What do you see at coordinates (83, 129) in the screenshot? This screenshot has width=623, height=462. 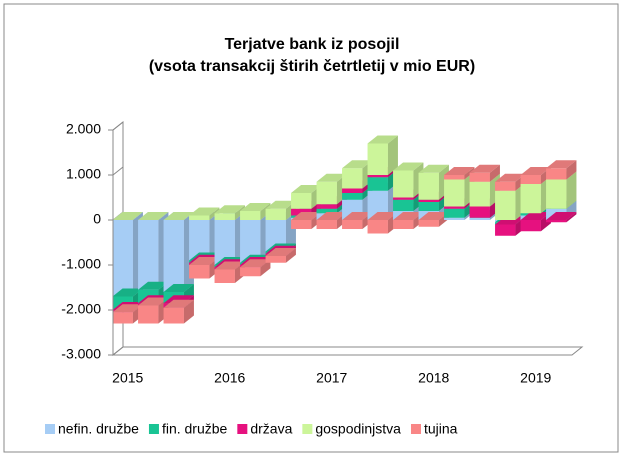 I see `y-tick-label: 2.000` at bounding box center [83, 129].